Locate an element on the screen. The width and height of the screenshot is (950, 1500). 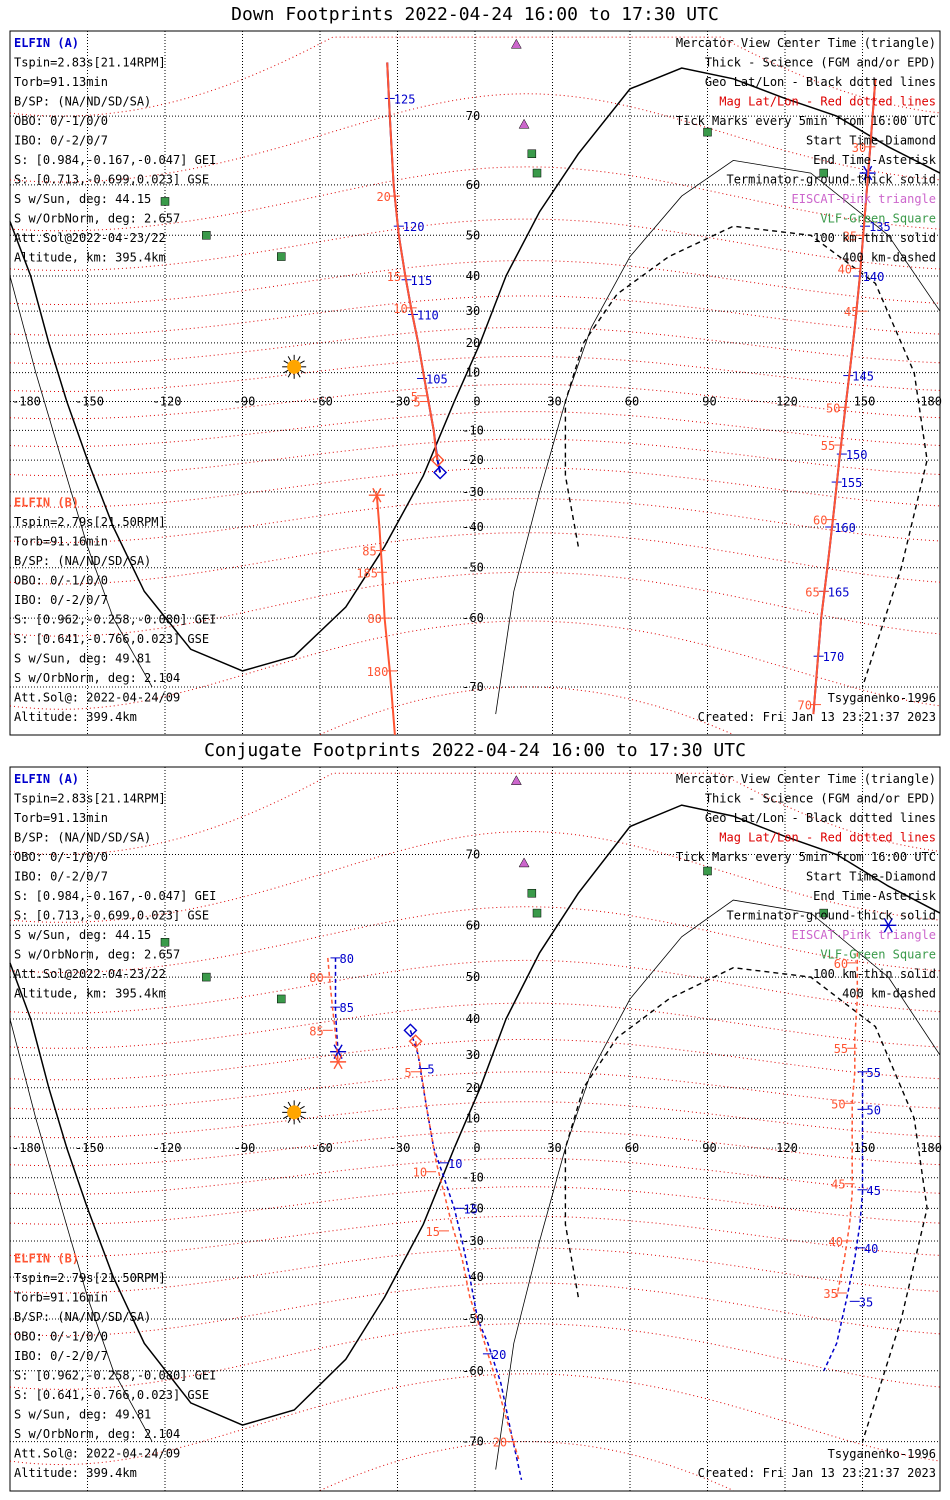
y-tick-label: -20 is located at coordinates (473, 460).